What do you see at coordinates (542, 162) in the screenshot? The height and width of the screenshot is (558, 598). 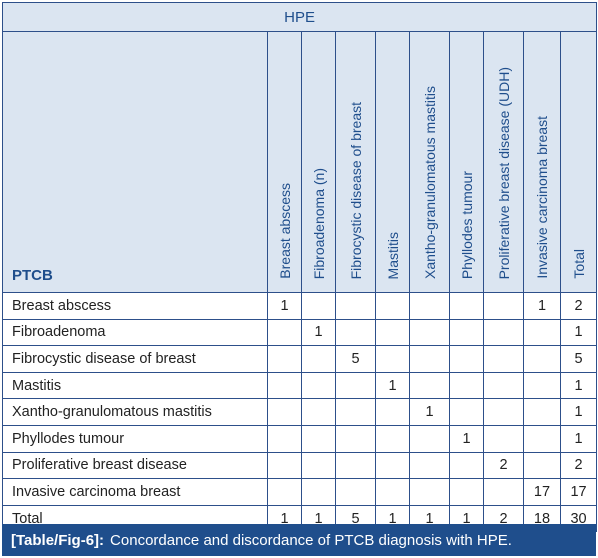 I see `col-header-invasive-carcinoma: Invasive carcinoma breast` at bounding box center [542, 162].